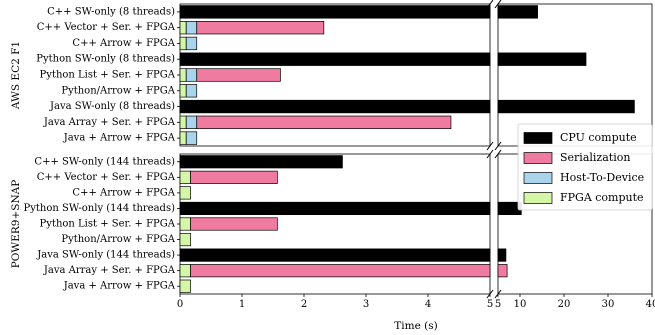 Image resolution: width=655 pixels, height=335 pixels. Describe the element at coordinates (16, 75) in the screenshot. I see `panel-label: AWS EC2 F1` at that location.